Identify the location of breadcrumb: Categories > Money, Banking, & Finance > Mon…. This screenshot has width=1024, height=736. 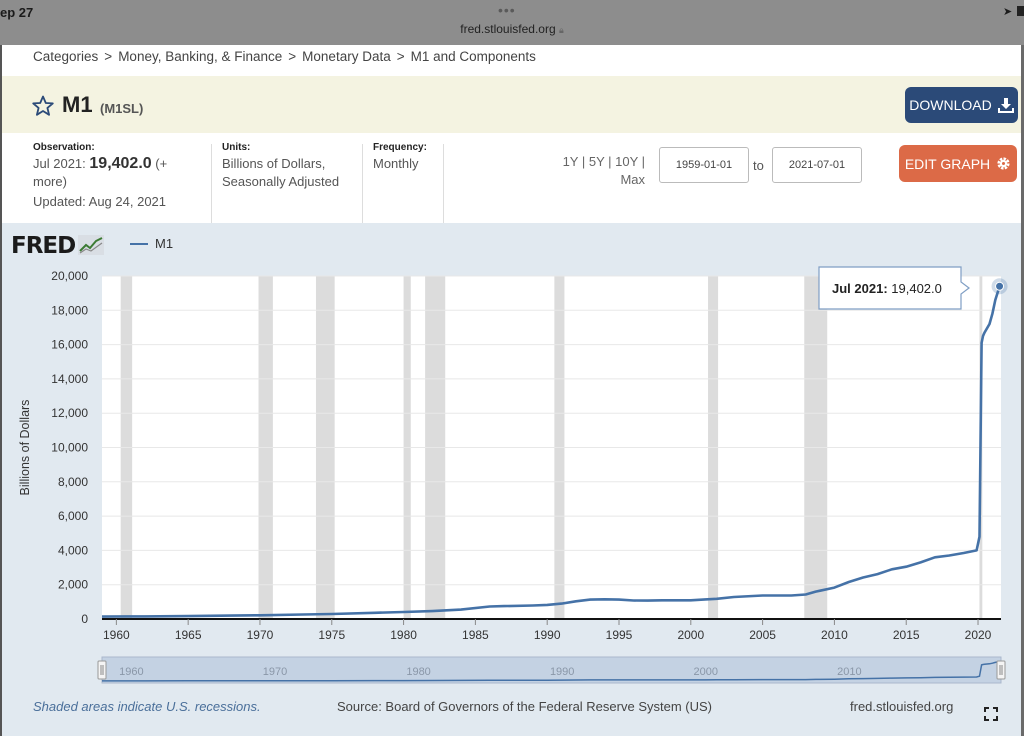
(284, 56).